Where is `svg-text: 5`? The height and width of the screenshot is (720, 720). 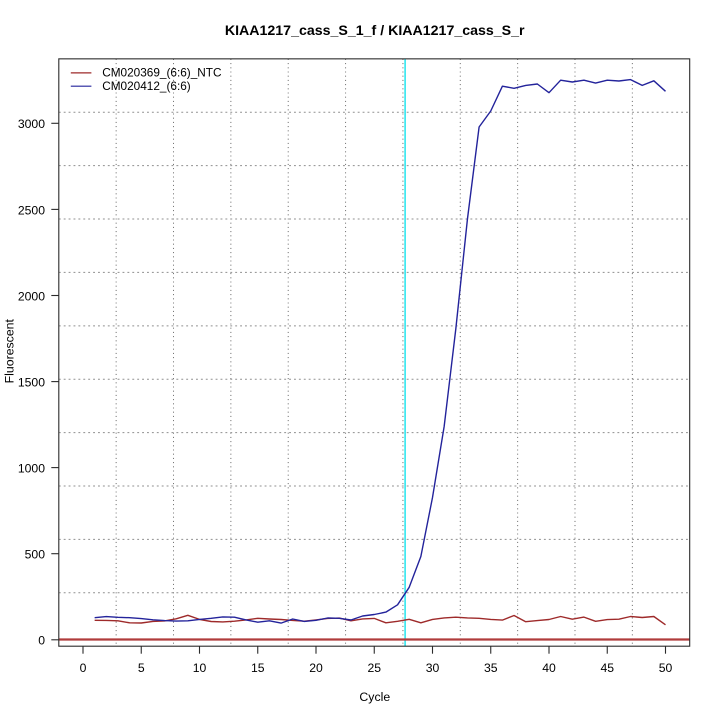 svg-text: 5 is located at coordinates (141, 668).